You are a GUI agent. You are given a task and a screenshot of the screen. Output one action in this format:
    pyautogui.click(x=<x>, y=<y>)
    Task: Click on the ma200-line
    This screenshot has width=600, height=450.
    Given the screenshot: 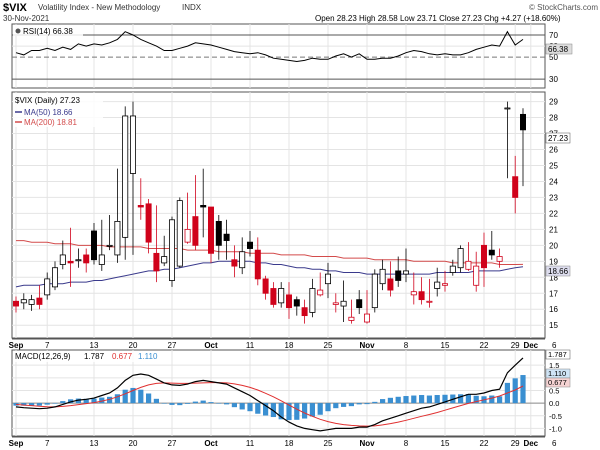 What is the action you would take?
    pyautogui.click(x=270, y=252)
    